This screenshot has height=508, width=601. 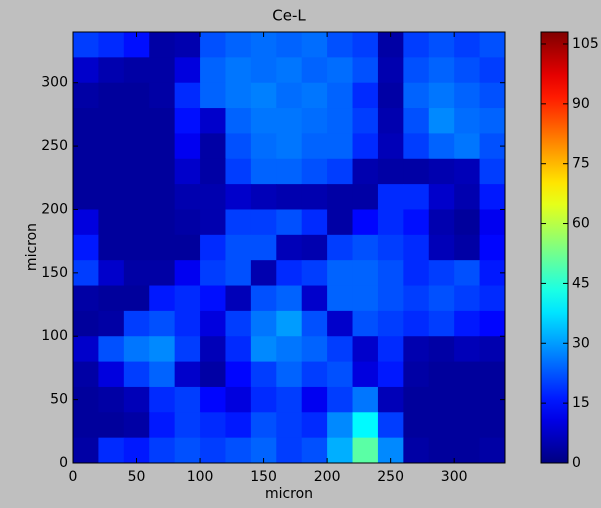 What do you see at coordinates (581, 403) in the screenshot?
I see `colorbar-tick-label: 15` at bounding box center [581, 403].